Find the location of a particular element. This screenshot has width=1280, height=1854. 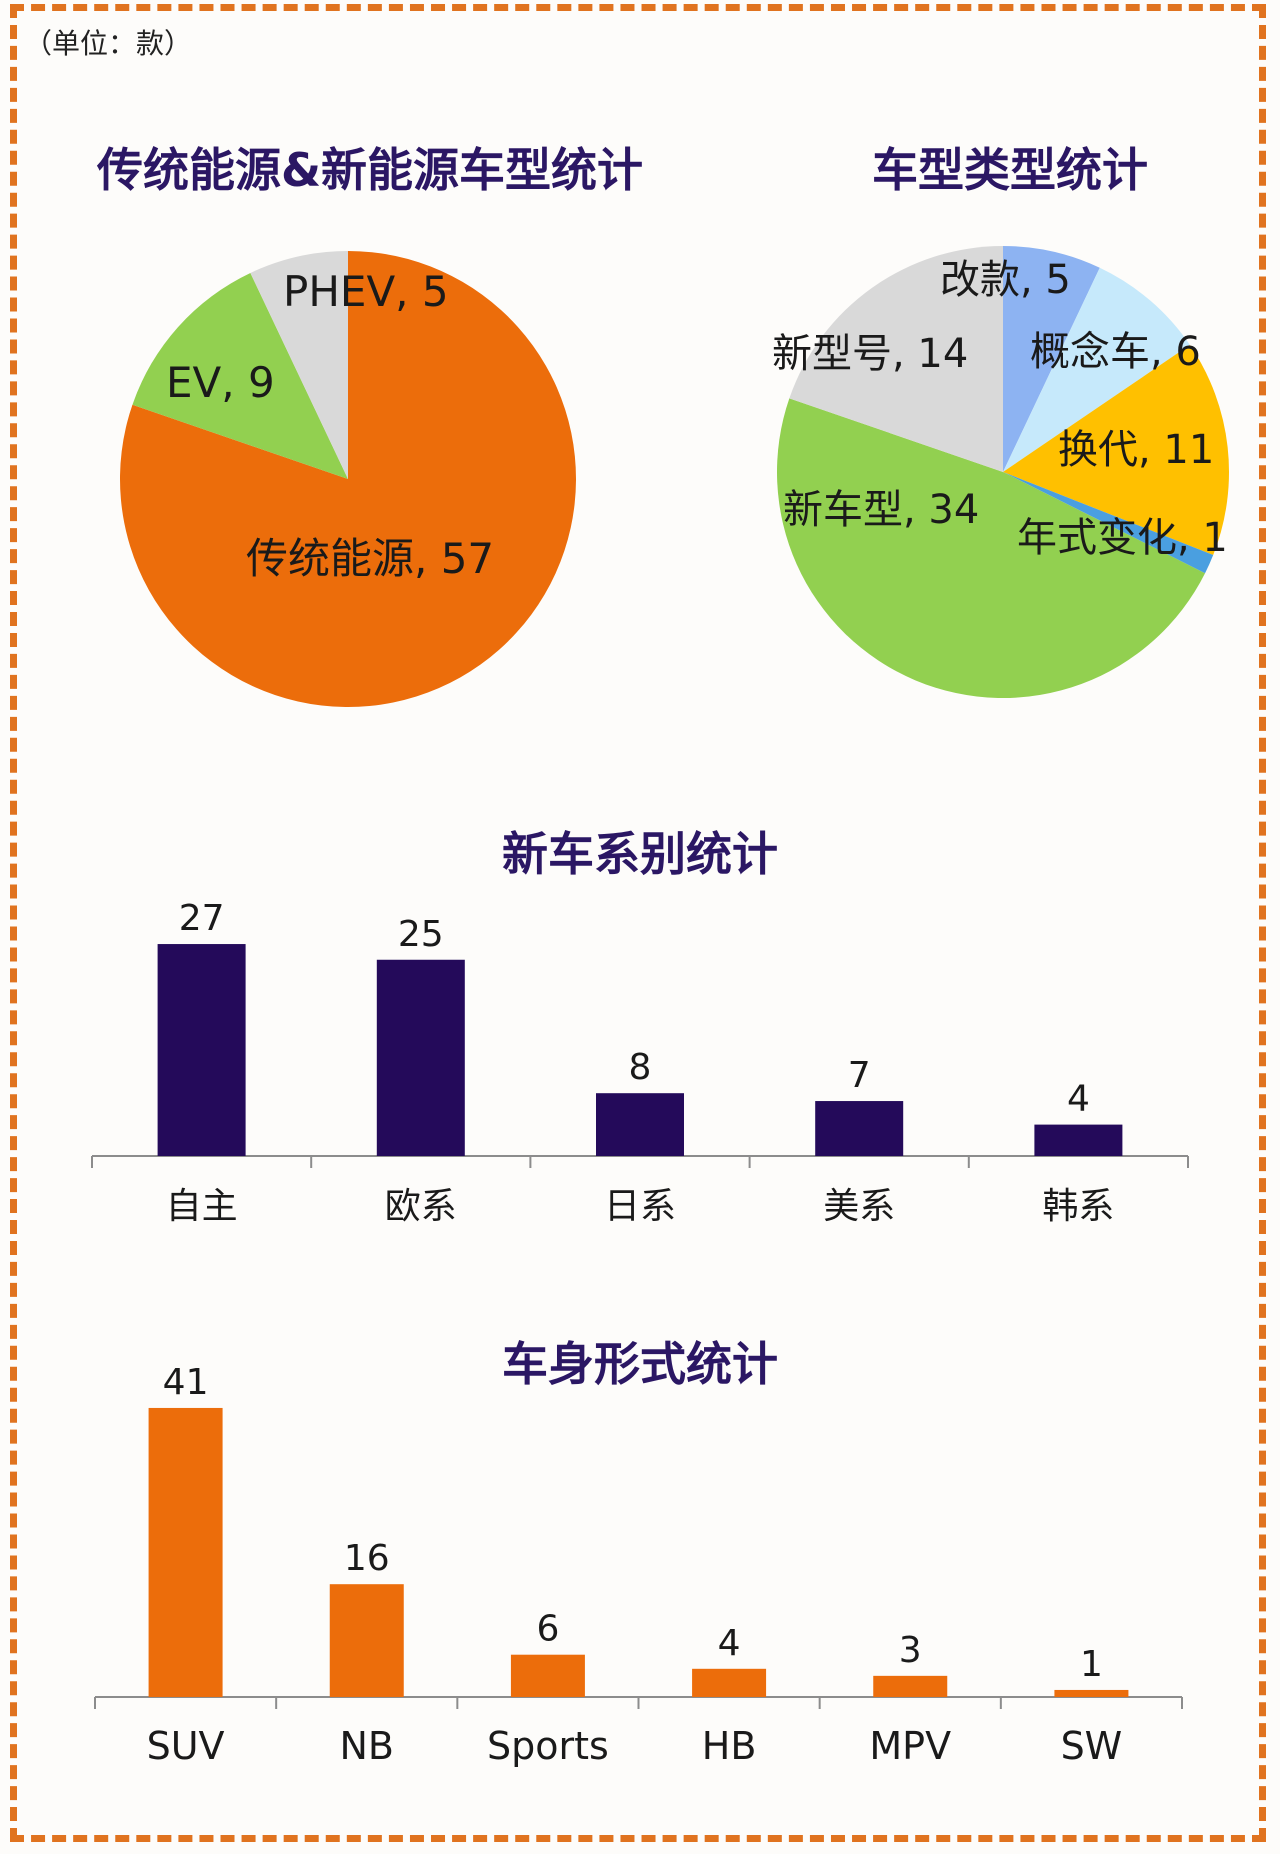

origin-category-label: 美系 is located at coordinates (859, 1206).